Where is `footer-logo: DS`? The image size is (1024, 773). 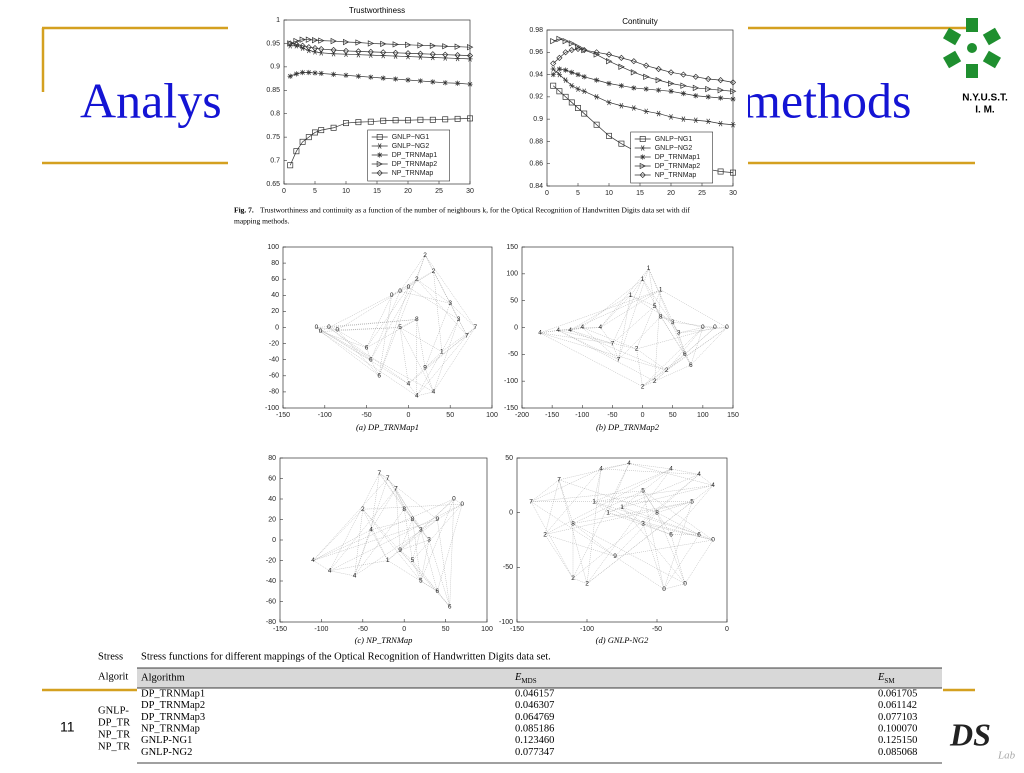
footer-logo: DS is located at coordinates (970, 734).